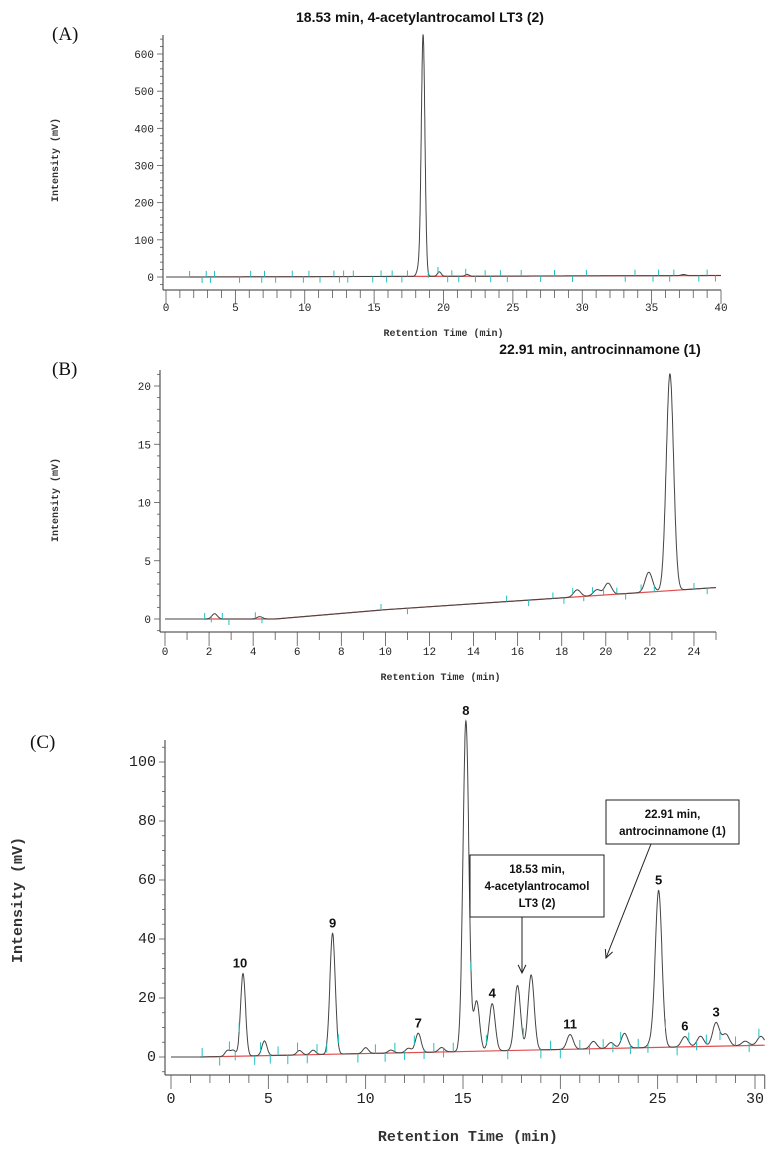 The height and width of the screenshot is (1153, 781). Describe the element at coordinates (253, 653) in the screenshot. I see `x-tick-label: 4` at that location.